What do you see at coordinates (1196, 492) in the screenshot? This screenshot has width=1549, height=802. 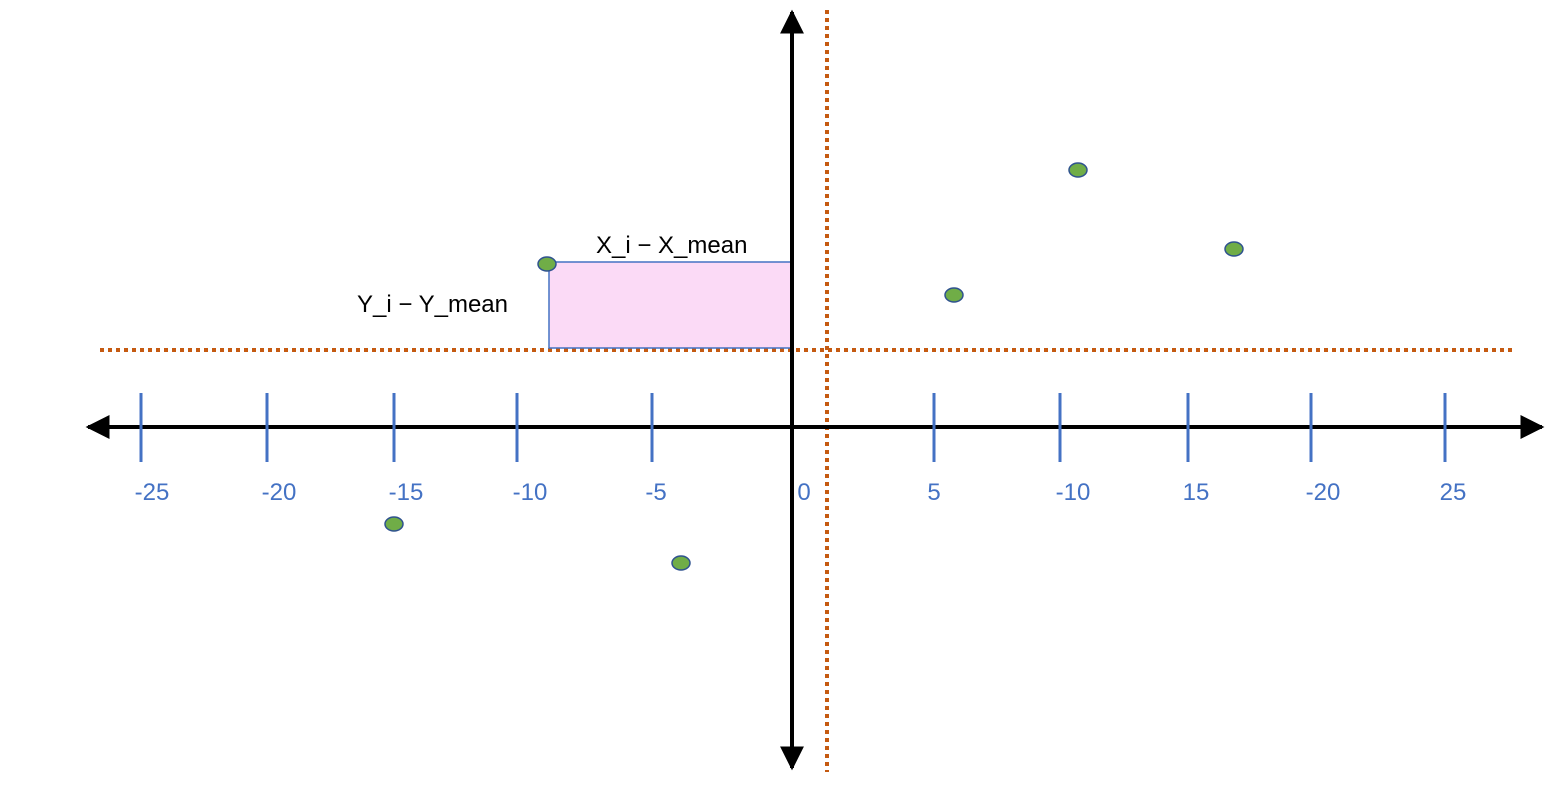 I see `tick-label: 15` at bounding box center [1196, 492].